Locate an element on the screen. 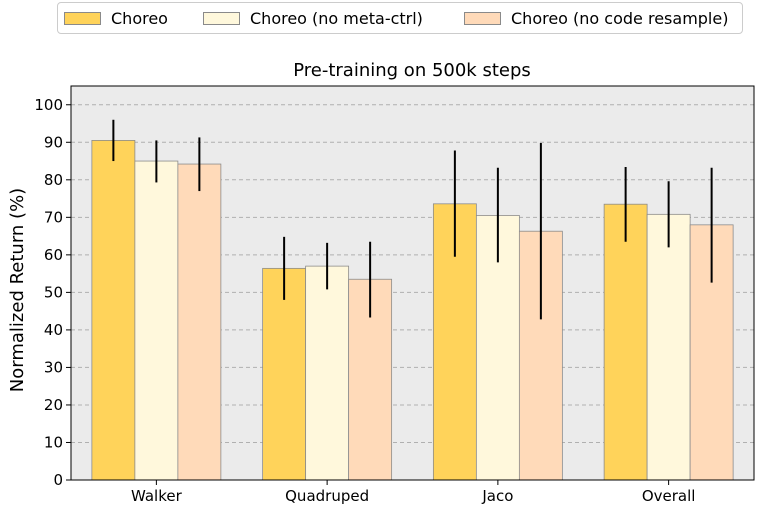 The image size is (761, 513). x-axis: Walker Quadruped Jaco Overall is located at coordinates (413, 492).